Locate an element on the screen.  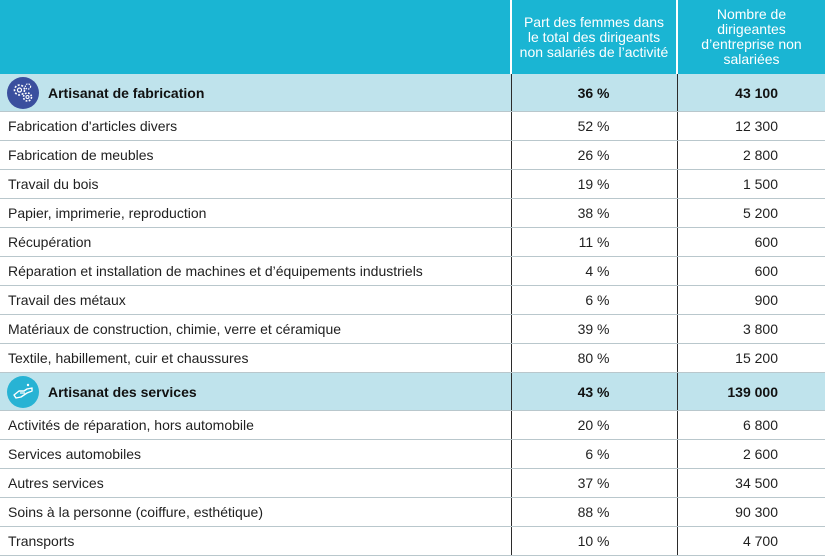
row-share: 80 % is located at coordinates (594, 358).